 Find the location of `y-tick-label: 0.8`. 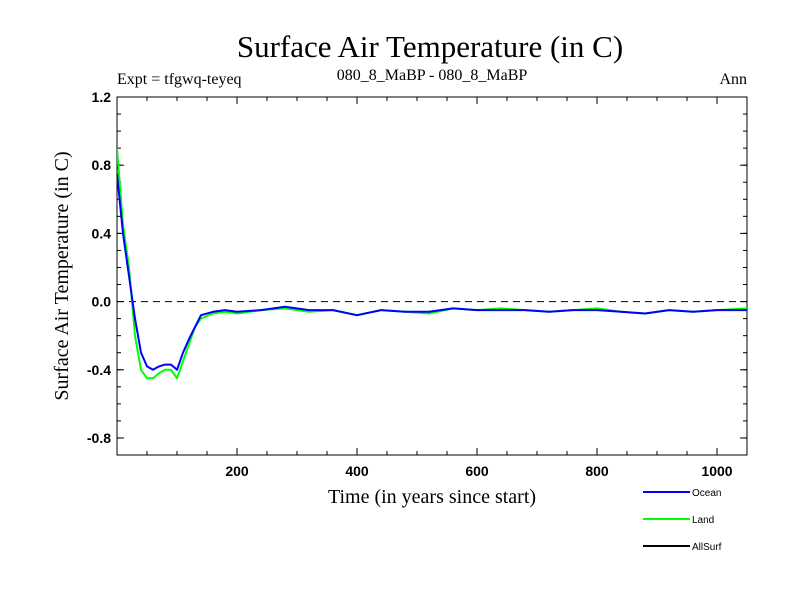

y-tick-label: 0.8 is located at coordinates (102, 165).